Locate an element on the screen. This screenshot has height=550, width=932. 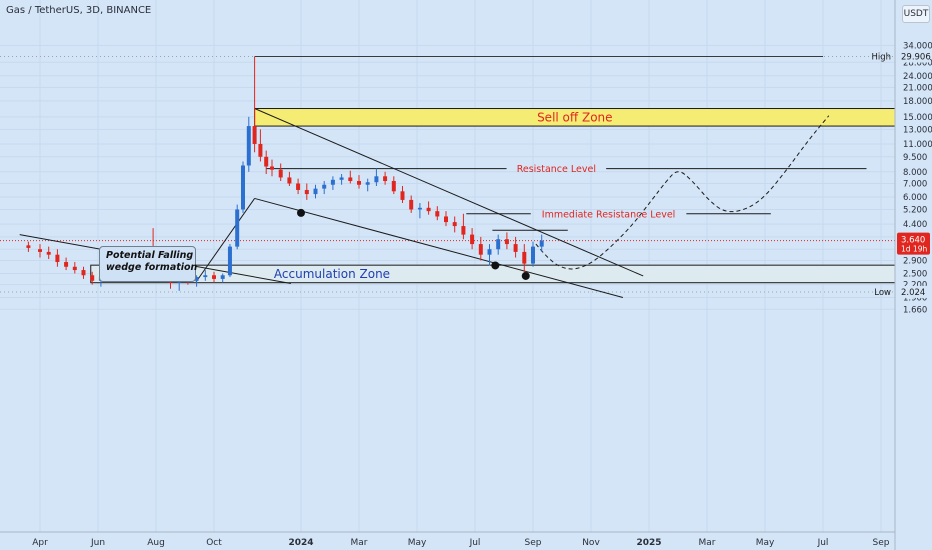
time-tick-label: 2025 is located at coordinates (648, 543).